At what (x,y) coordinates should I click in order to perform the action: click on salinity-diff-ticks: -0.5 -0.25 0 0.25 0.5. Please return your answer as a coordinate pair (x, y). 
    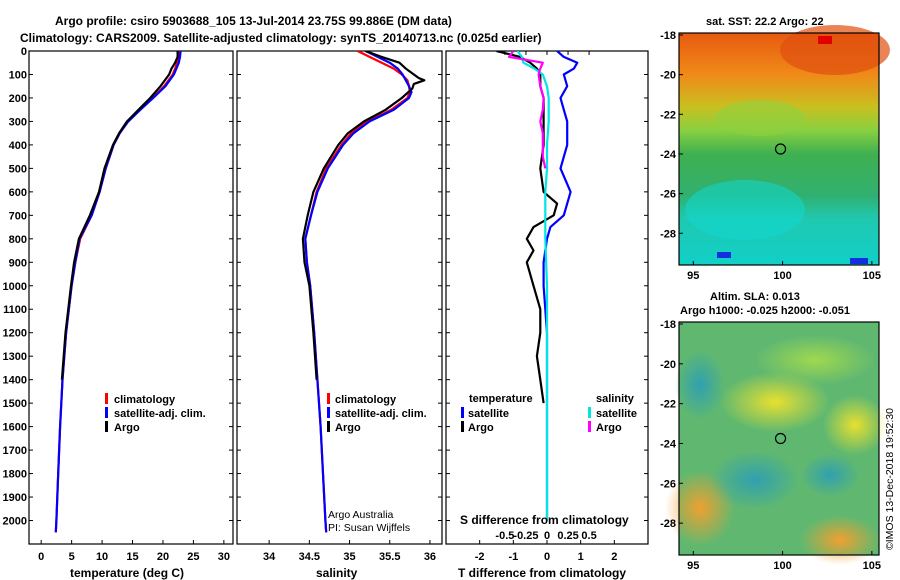
    Looking at the image, I should click on (546, 296).